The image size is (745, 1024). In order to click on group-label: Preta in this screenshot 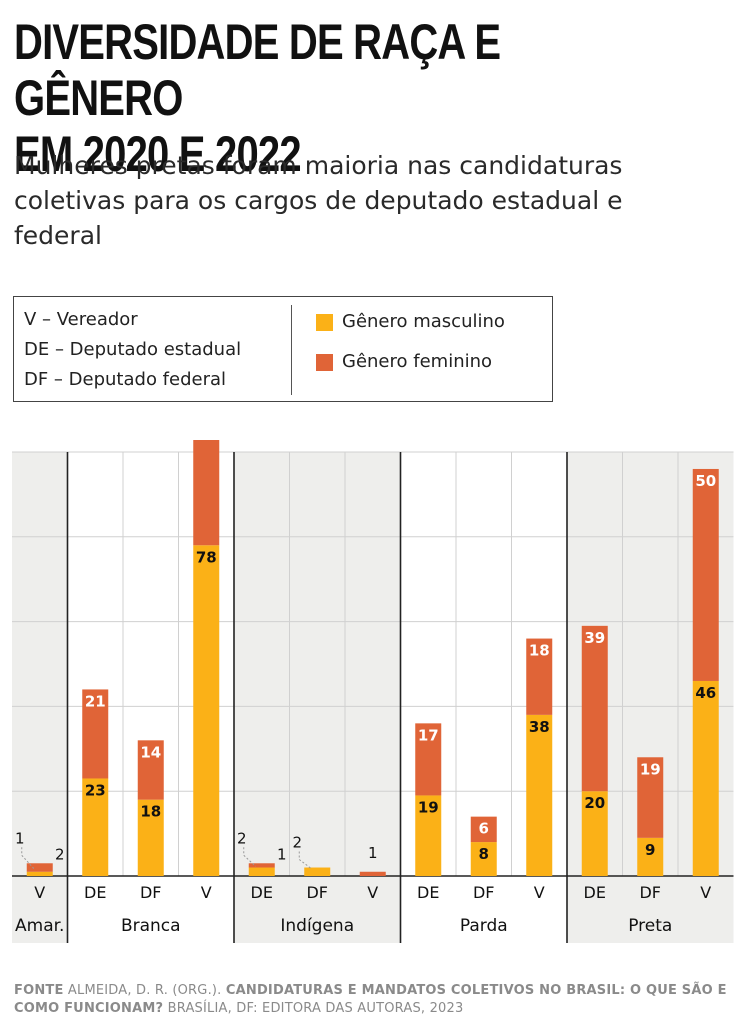, I will do `click(650, 926)`.